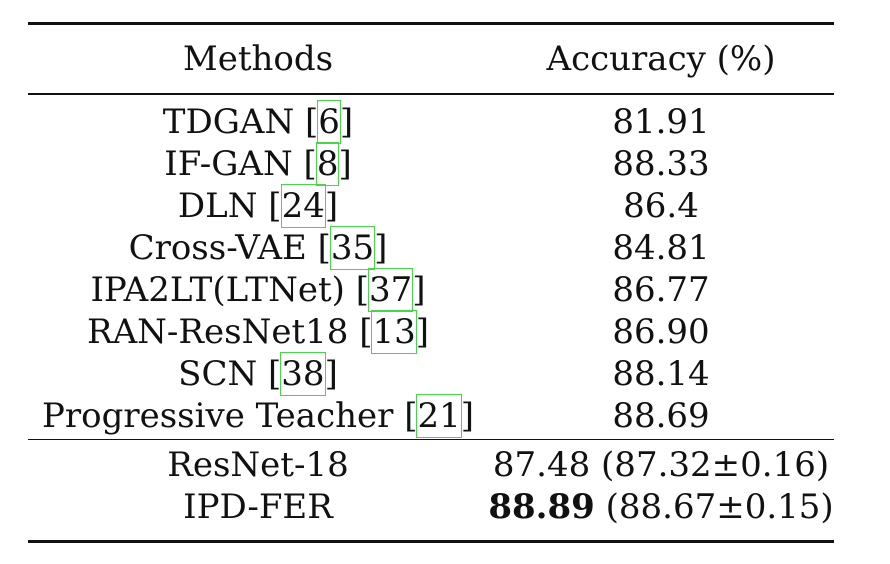 Image resolution: width=890 pixels, height=564 pixels. I want to click on accuracy-mean-std: (87.32±0.16), so click(710, 465).